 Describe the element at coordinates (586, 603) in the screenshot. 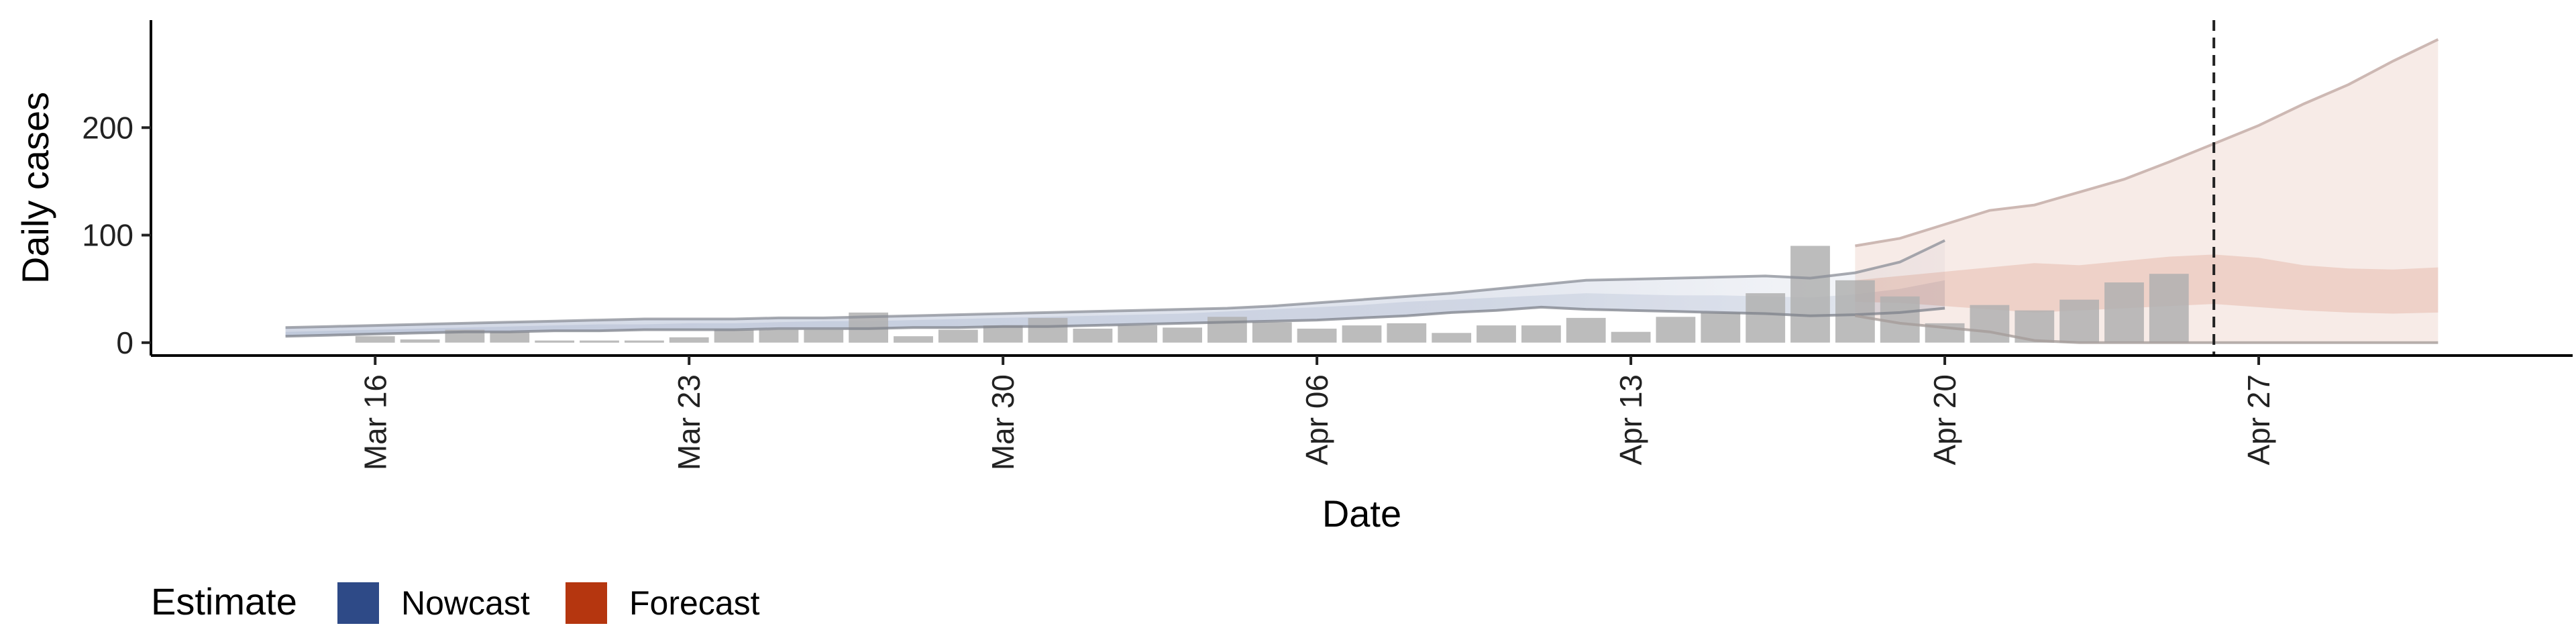

I see `legend-swatch-forecast` at that location.